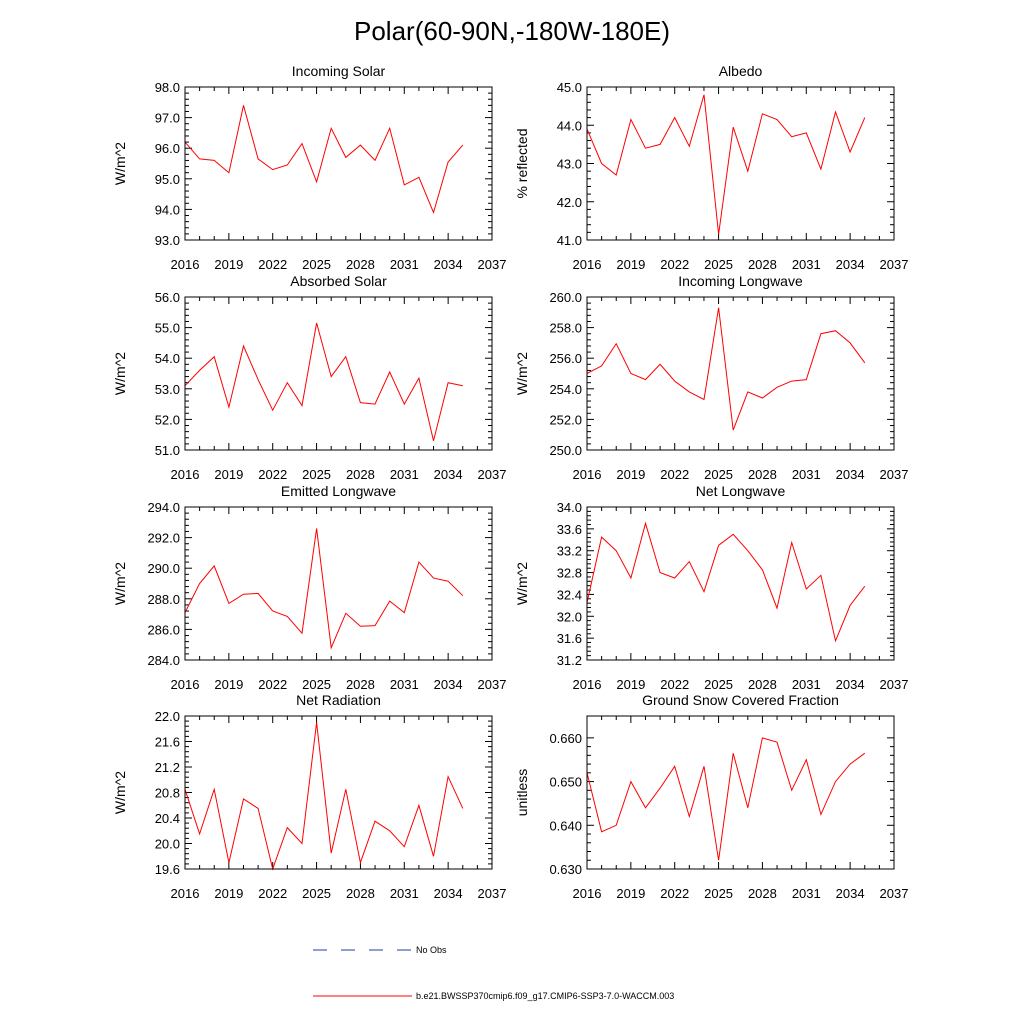 The width and height of the screenshot is (1024, 1024). Describe the element at coordinates (740, 700) in the screenshot. I see `panel-title: Ground Snow Covered Fraction` at that location.